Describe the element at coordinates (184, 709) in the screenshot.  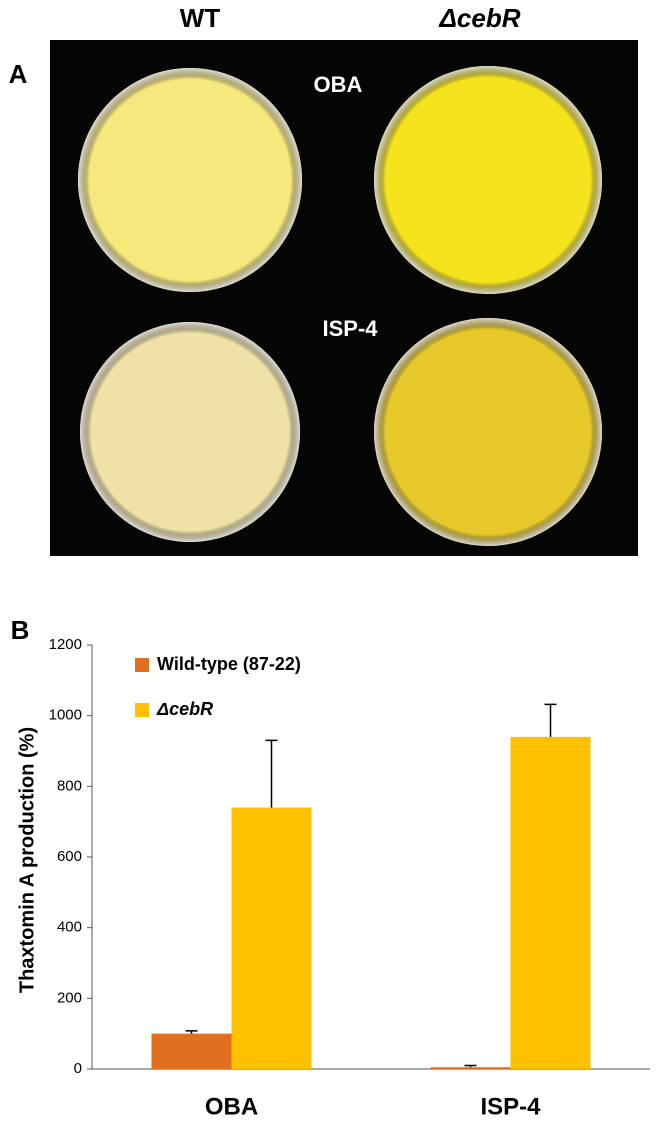
I see `legend-label: ΔcebR` at that location.